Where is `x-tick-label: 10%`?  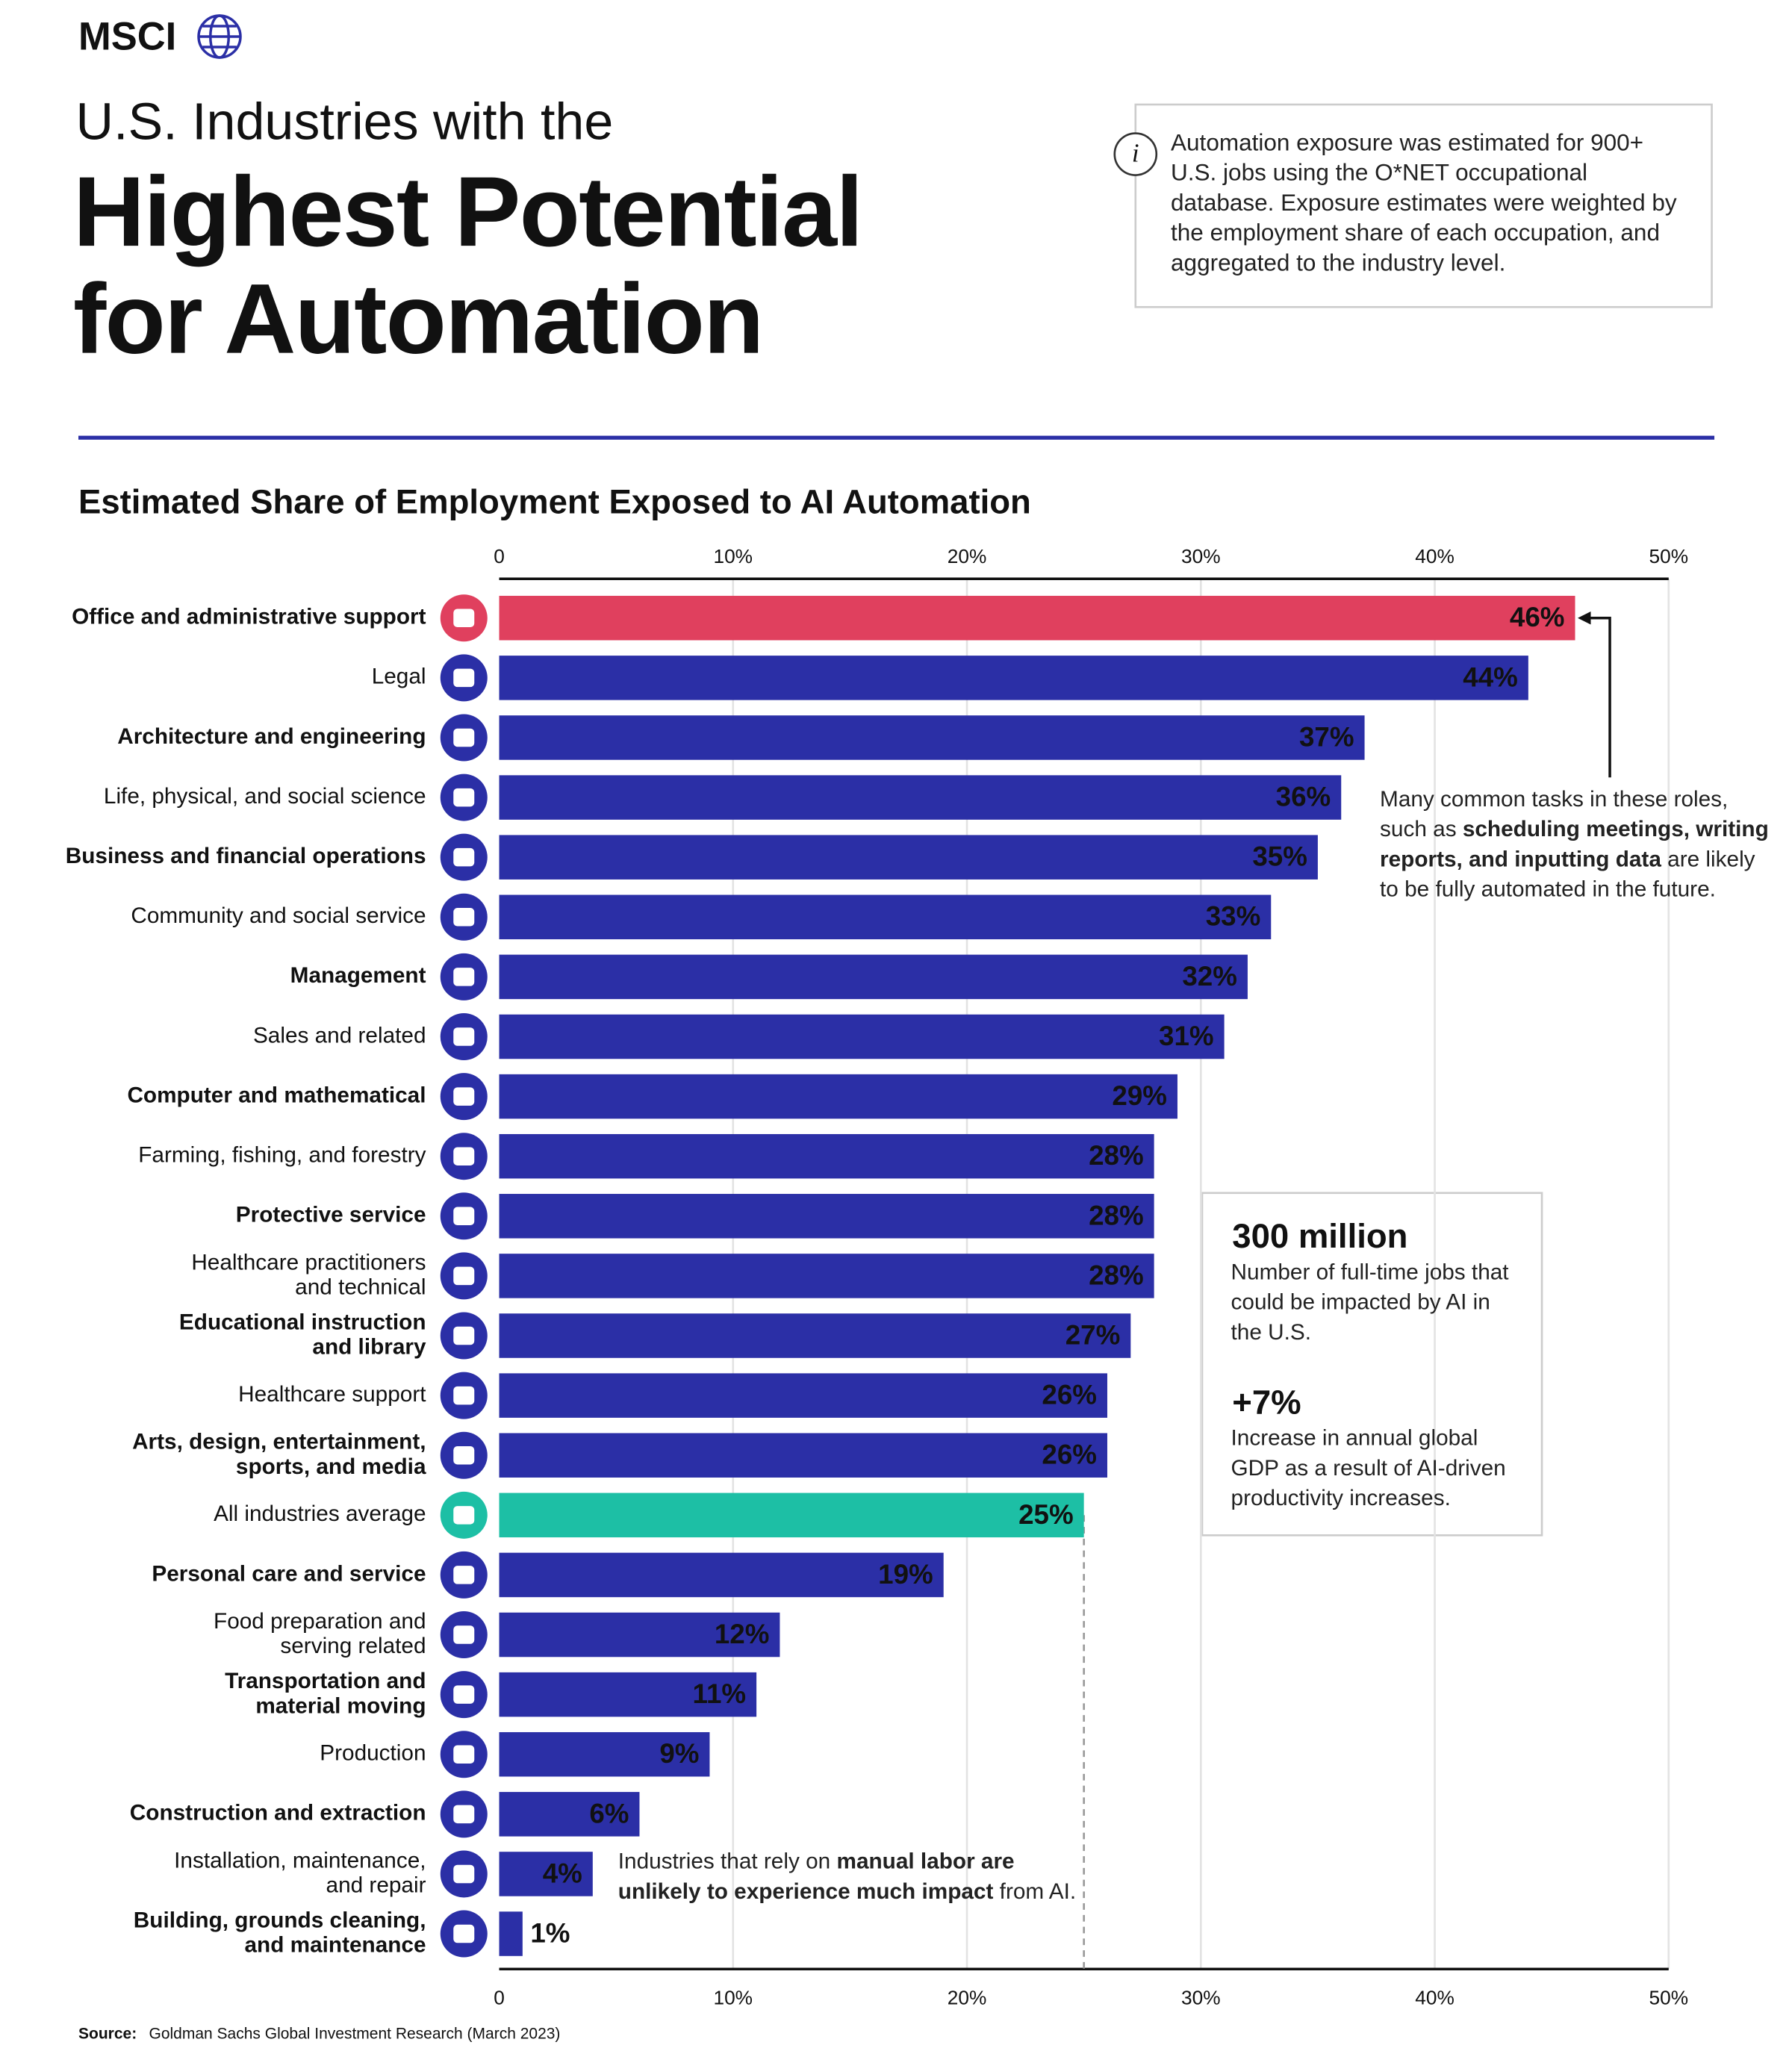 x-tick-label: 10% is located at coordinates (733, 1997).